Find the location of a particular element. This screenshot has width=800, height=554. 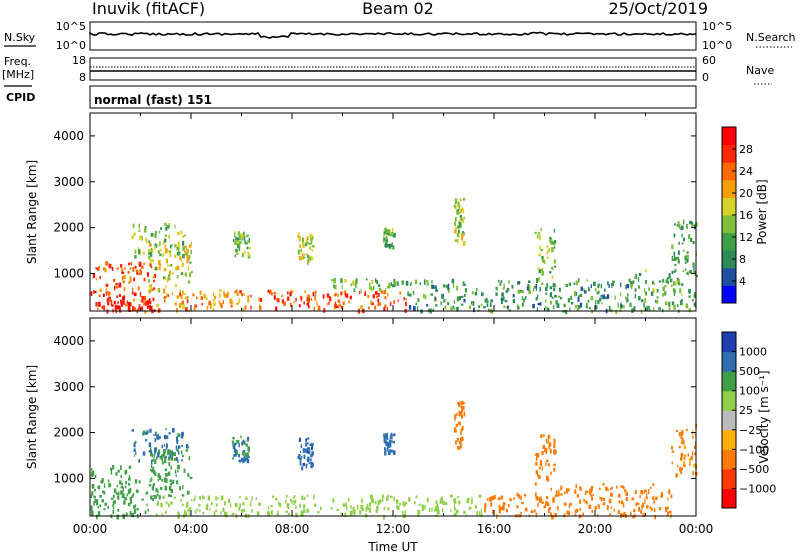

power-ylabel: Slant Range [km] is located at coordinates (32, 212).